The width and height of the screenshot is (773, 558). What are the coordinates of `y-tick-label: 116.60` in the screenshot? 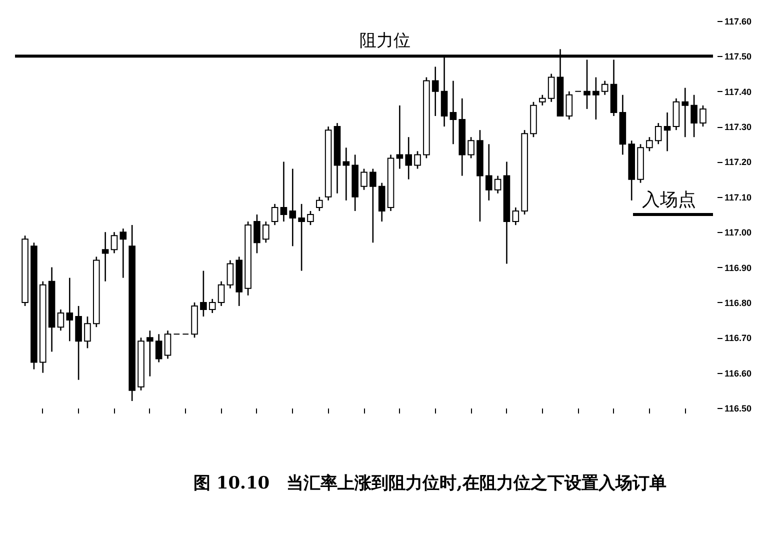 It's located at (738, 373).